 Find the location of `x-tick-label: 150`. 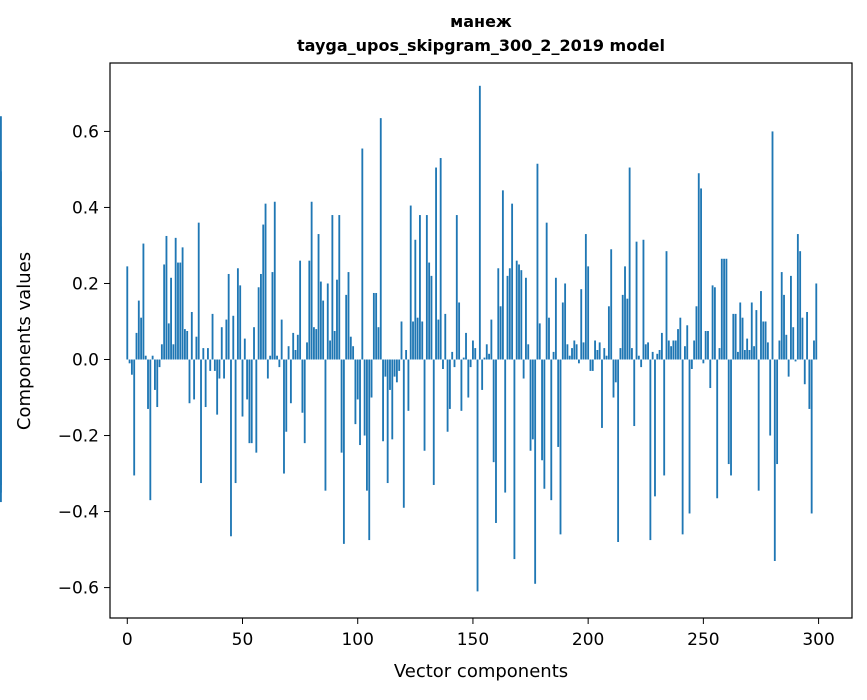

x-tick-label: 150 is located at coordinates (473, 640).